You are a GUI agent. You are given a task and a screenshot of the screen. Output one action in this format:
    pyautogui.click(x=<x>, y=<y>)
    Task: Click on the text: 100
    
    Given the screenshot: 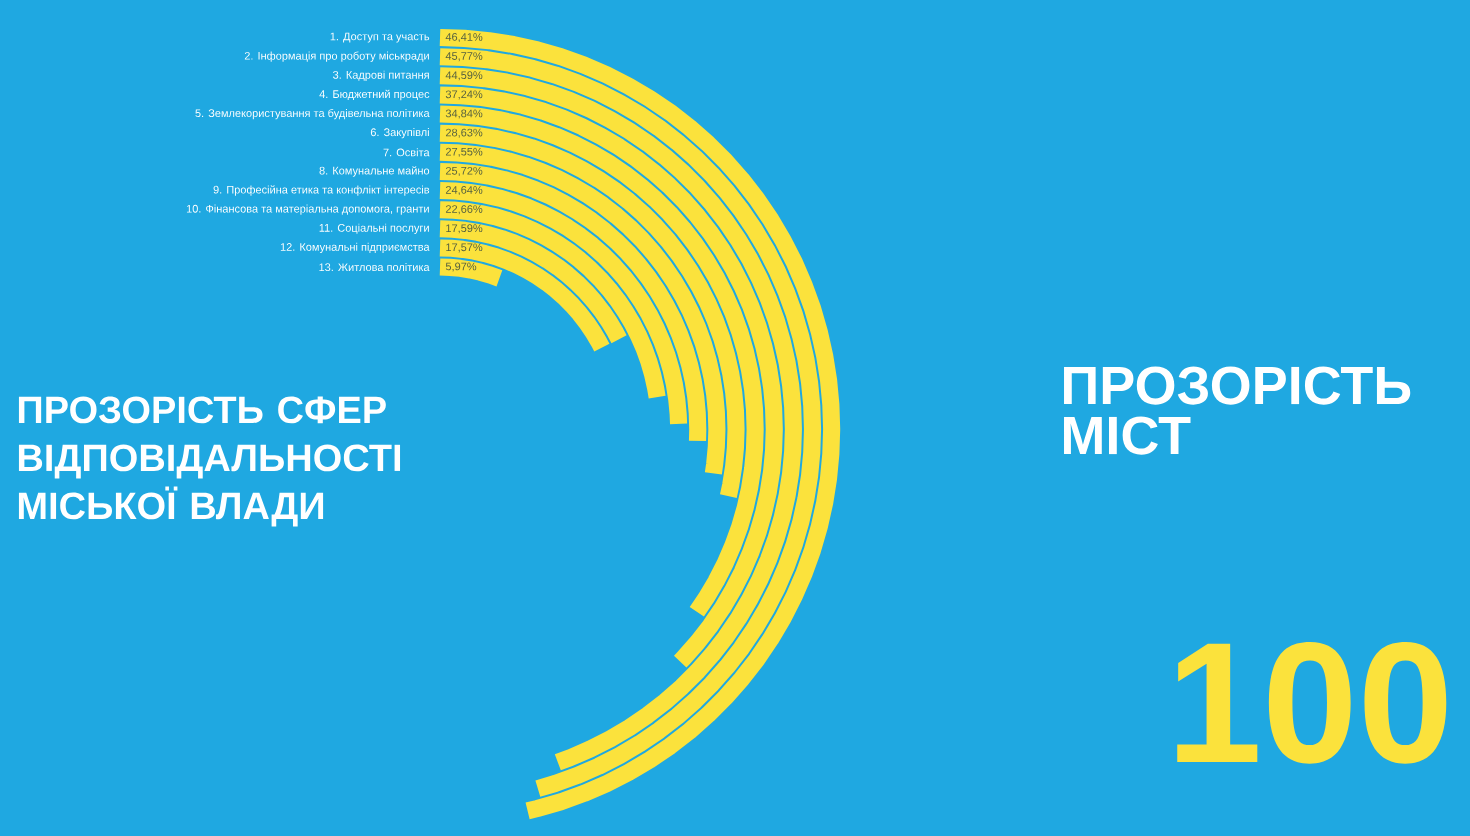 What is the action you would take?
    pyautogui.click(x=1312, y=702)
    